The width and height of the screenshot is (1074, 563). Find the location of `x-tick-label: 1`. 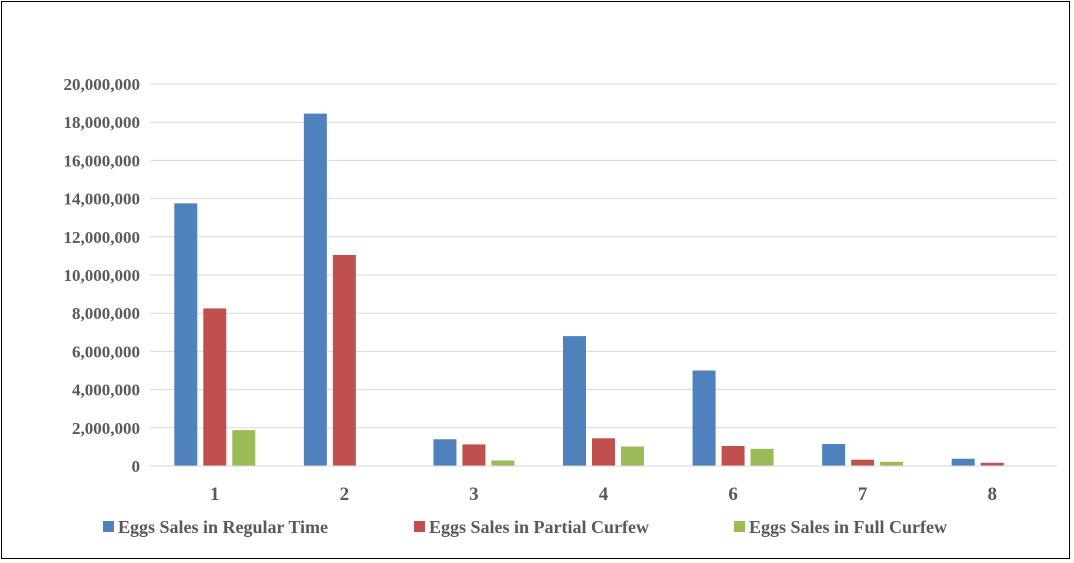

x-tick-label: 1 is located at coordinates (215, 494).